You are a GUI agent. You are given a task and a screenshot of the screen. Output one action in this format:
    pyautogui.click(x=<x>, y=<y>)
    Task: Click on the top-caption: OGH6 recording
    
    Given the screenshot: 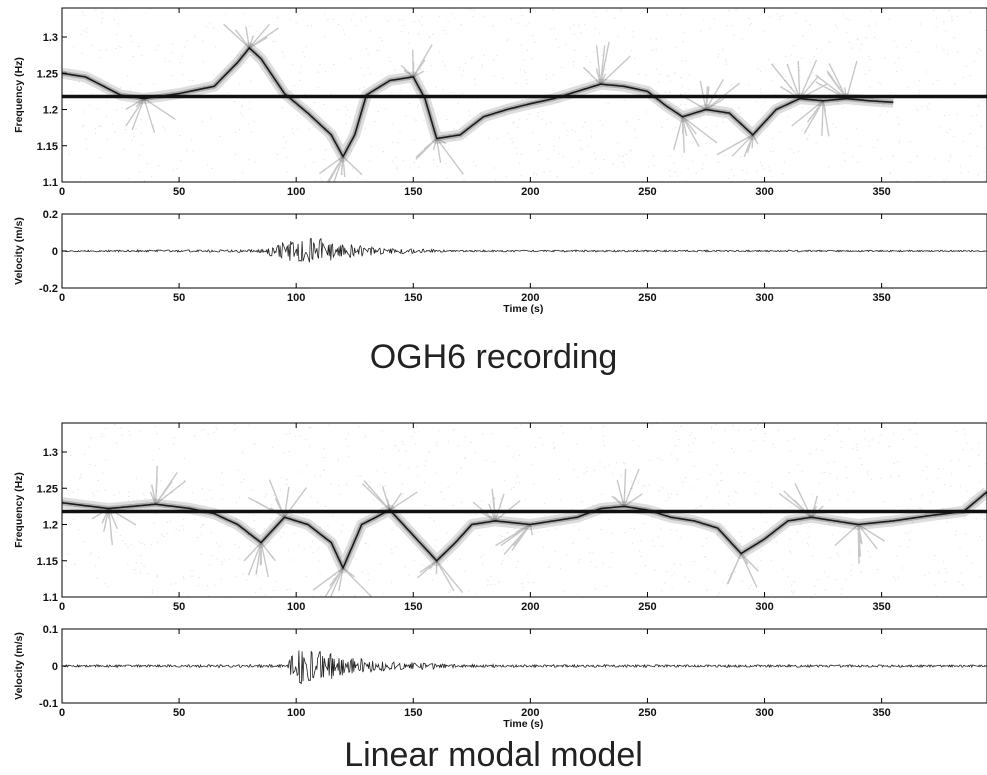 What is the action you would take?
    pyautogui.click(x=493, y=357)
    